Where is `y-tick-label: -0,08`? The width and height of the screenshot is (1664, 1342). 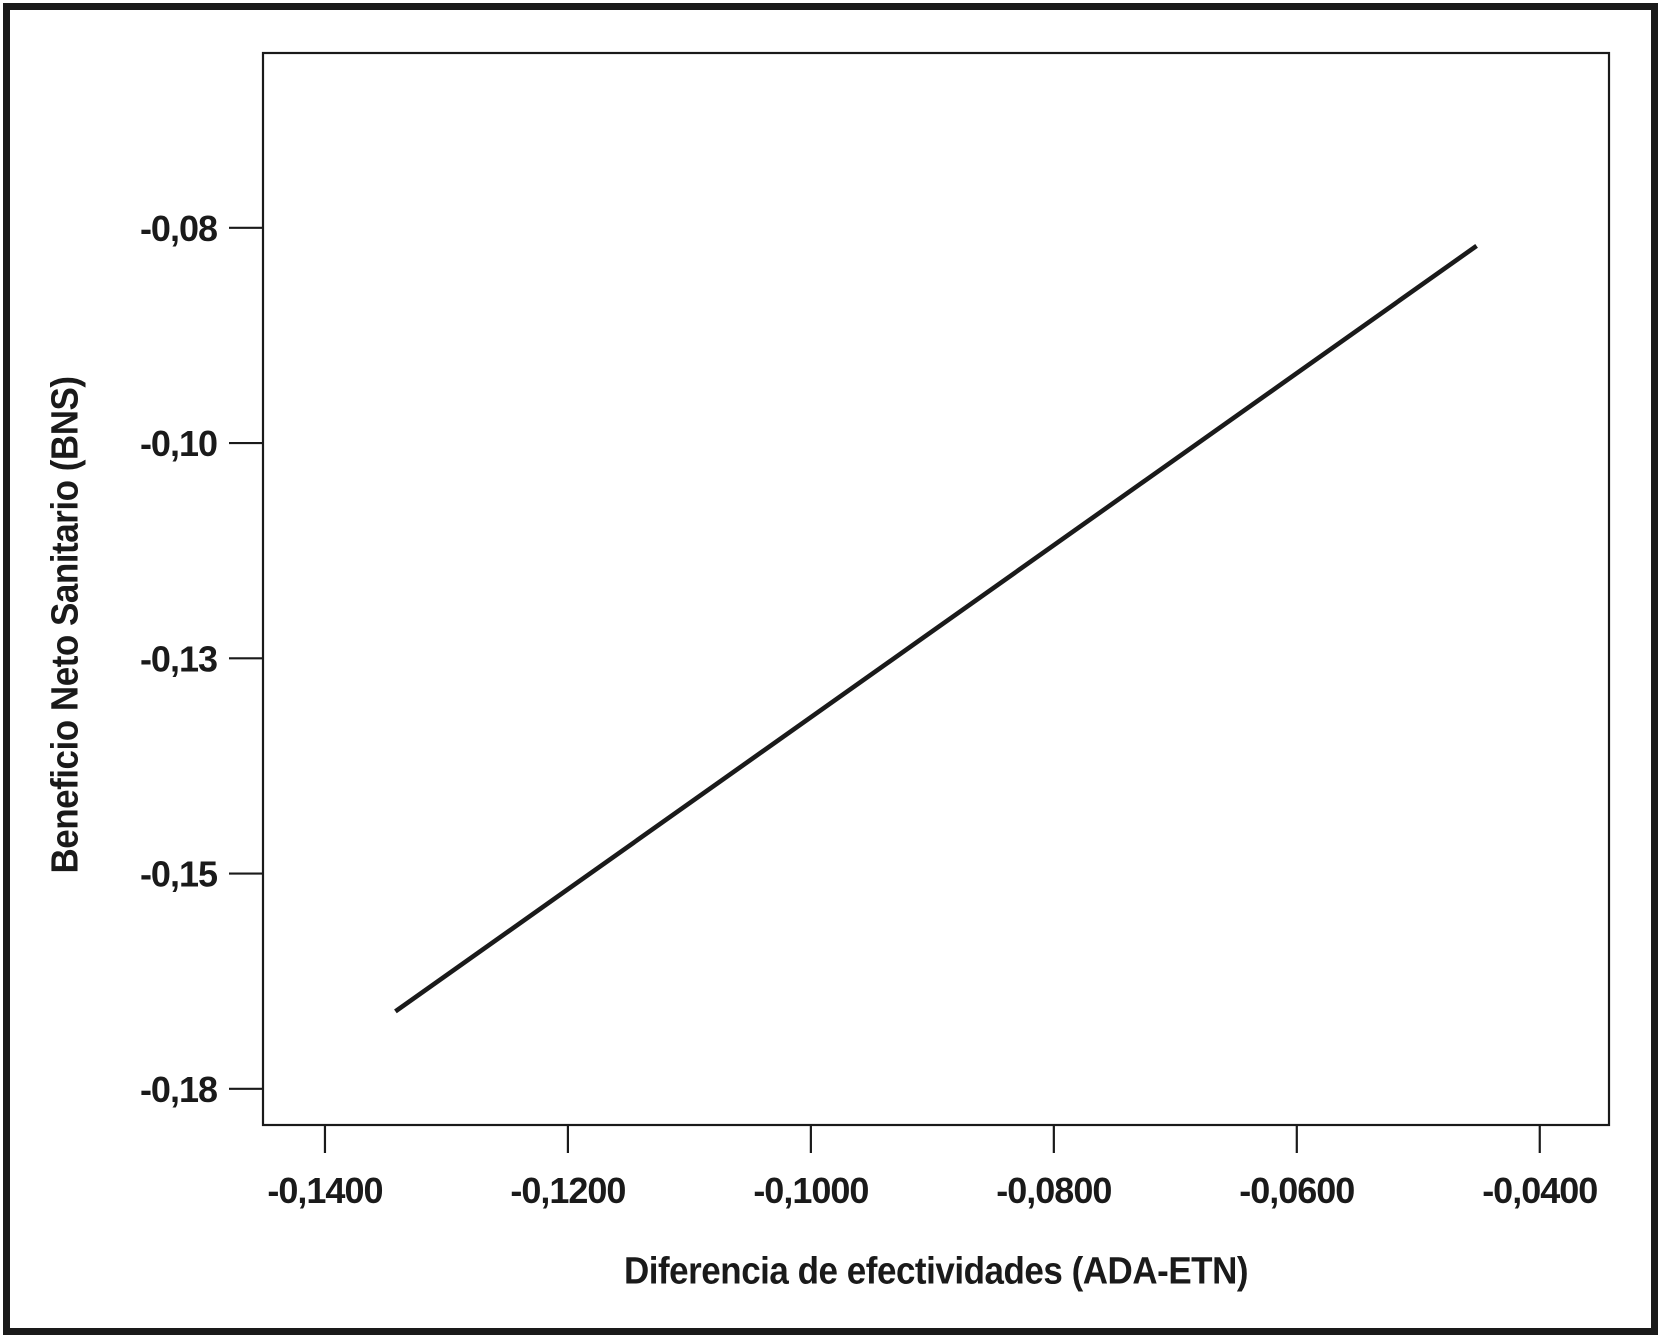 y-tick-label: -0,08 is located at coordinates (178, 228).